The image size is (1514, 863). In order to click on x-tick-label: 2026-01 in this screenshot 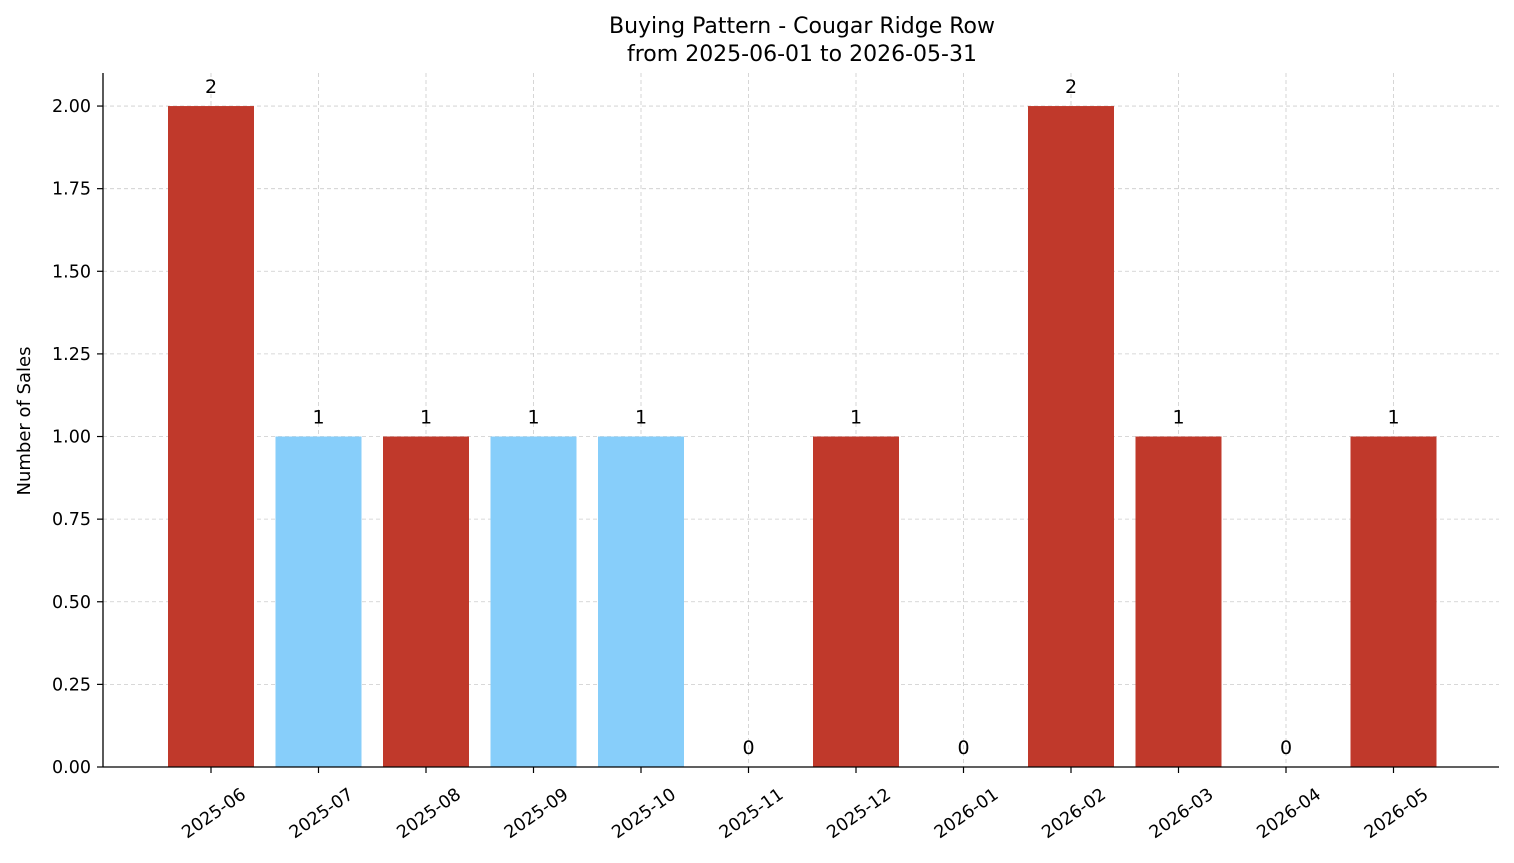, I will do `click(966, 814)`.